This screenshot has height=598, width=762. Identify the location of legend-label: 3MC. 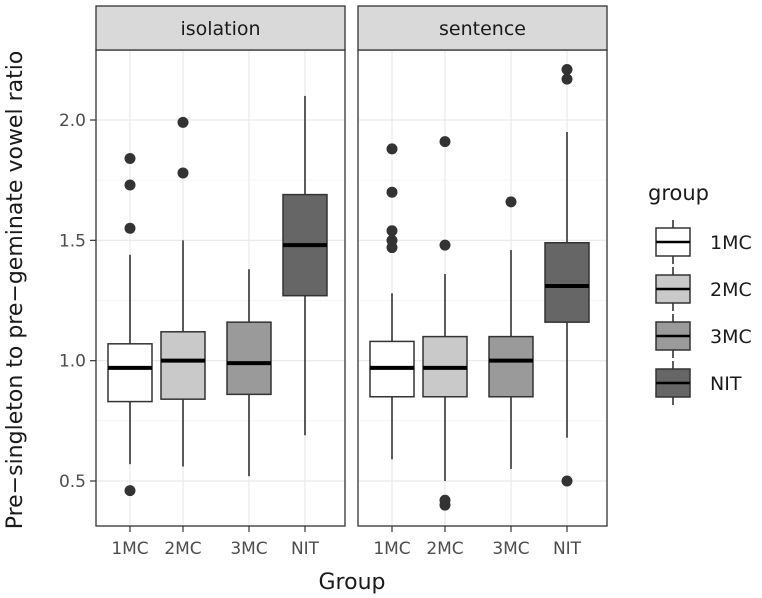
(731, 337).